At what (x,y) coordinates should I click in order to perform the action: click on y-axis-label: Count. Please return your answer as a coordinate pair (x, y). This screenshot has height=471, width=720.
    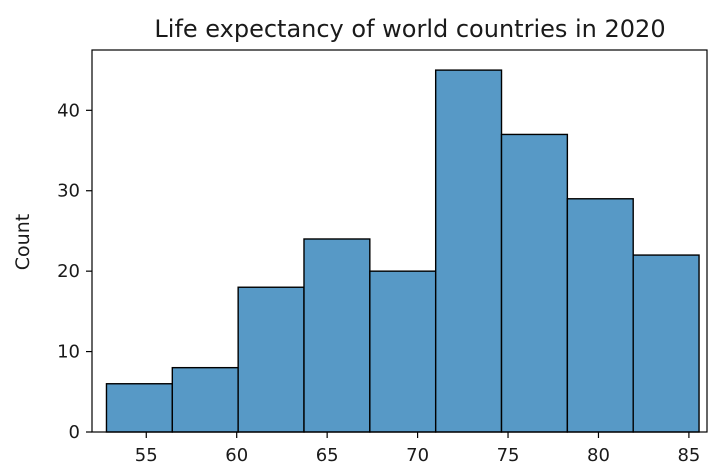
    Looking at the image, I should click on (23, 242).